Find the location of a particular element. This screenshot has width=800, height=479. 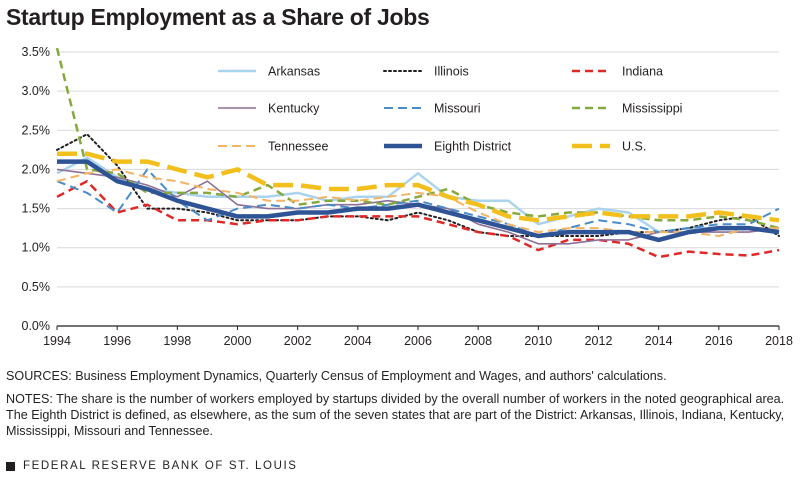

x-tick-label: 2014 is located at coordinates (659, 341).